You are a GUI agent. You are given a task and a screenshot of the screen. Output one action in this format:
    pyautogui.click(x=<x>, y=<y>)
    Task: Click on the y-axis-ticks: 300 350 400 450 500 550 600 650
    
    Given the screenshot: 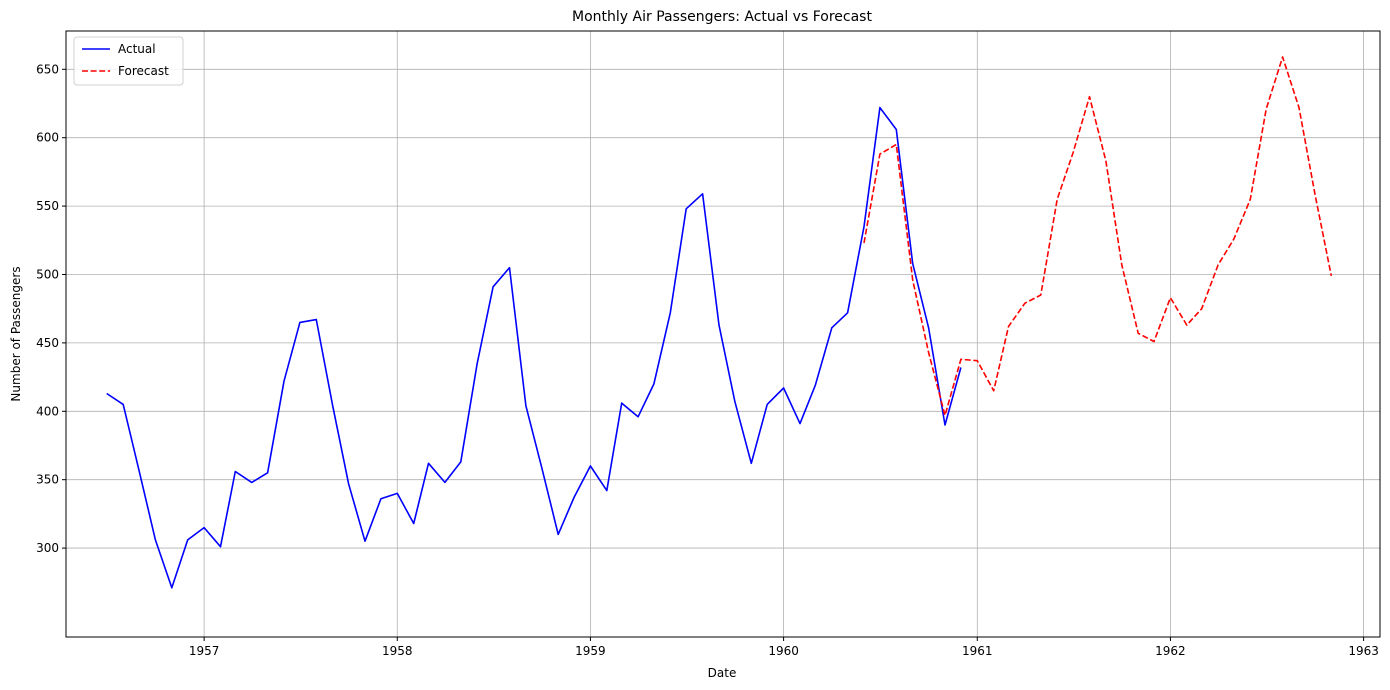 What is the action you would take?
    pyautogui.click(x=51, y=308)
    